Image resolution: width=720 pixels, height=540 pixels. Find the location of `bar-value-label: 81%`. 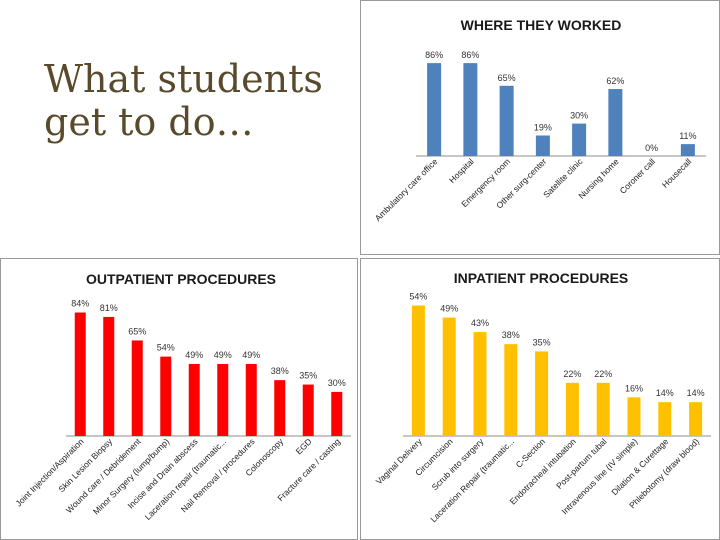

bar-value-label: 81% is located at coordinates (109, 308).